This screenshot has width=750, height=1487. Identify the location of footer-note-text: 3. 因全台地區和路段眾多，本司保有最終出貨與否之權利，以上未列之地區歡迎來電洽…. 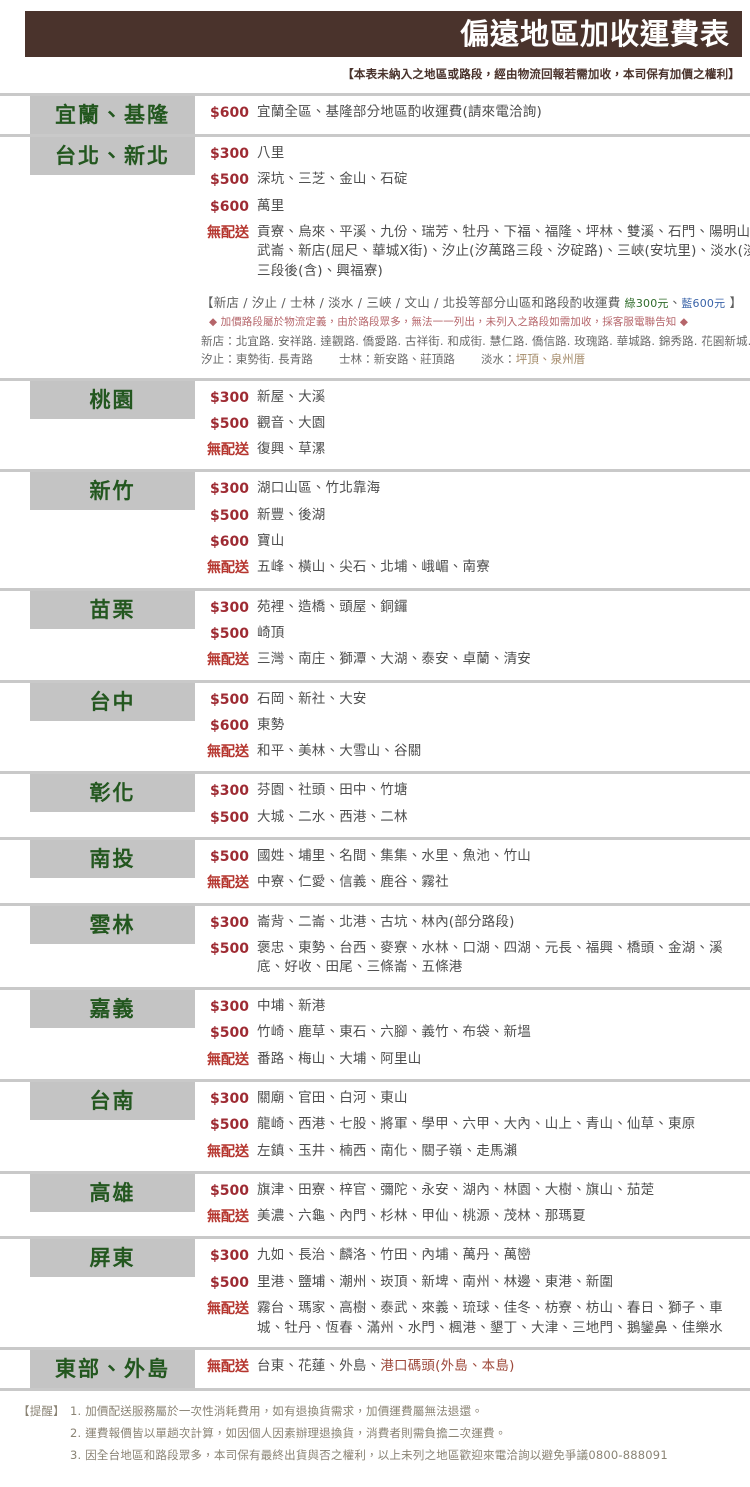
(369, 1454).